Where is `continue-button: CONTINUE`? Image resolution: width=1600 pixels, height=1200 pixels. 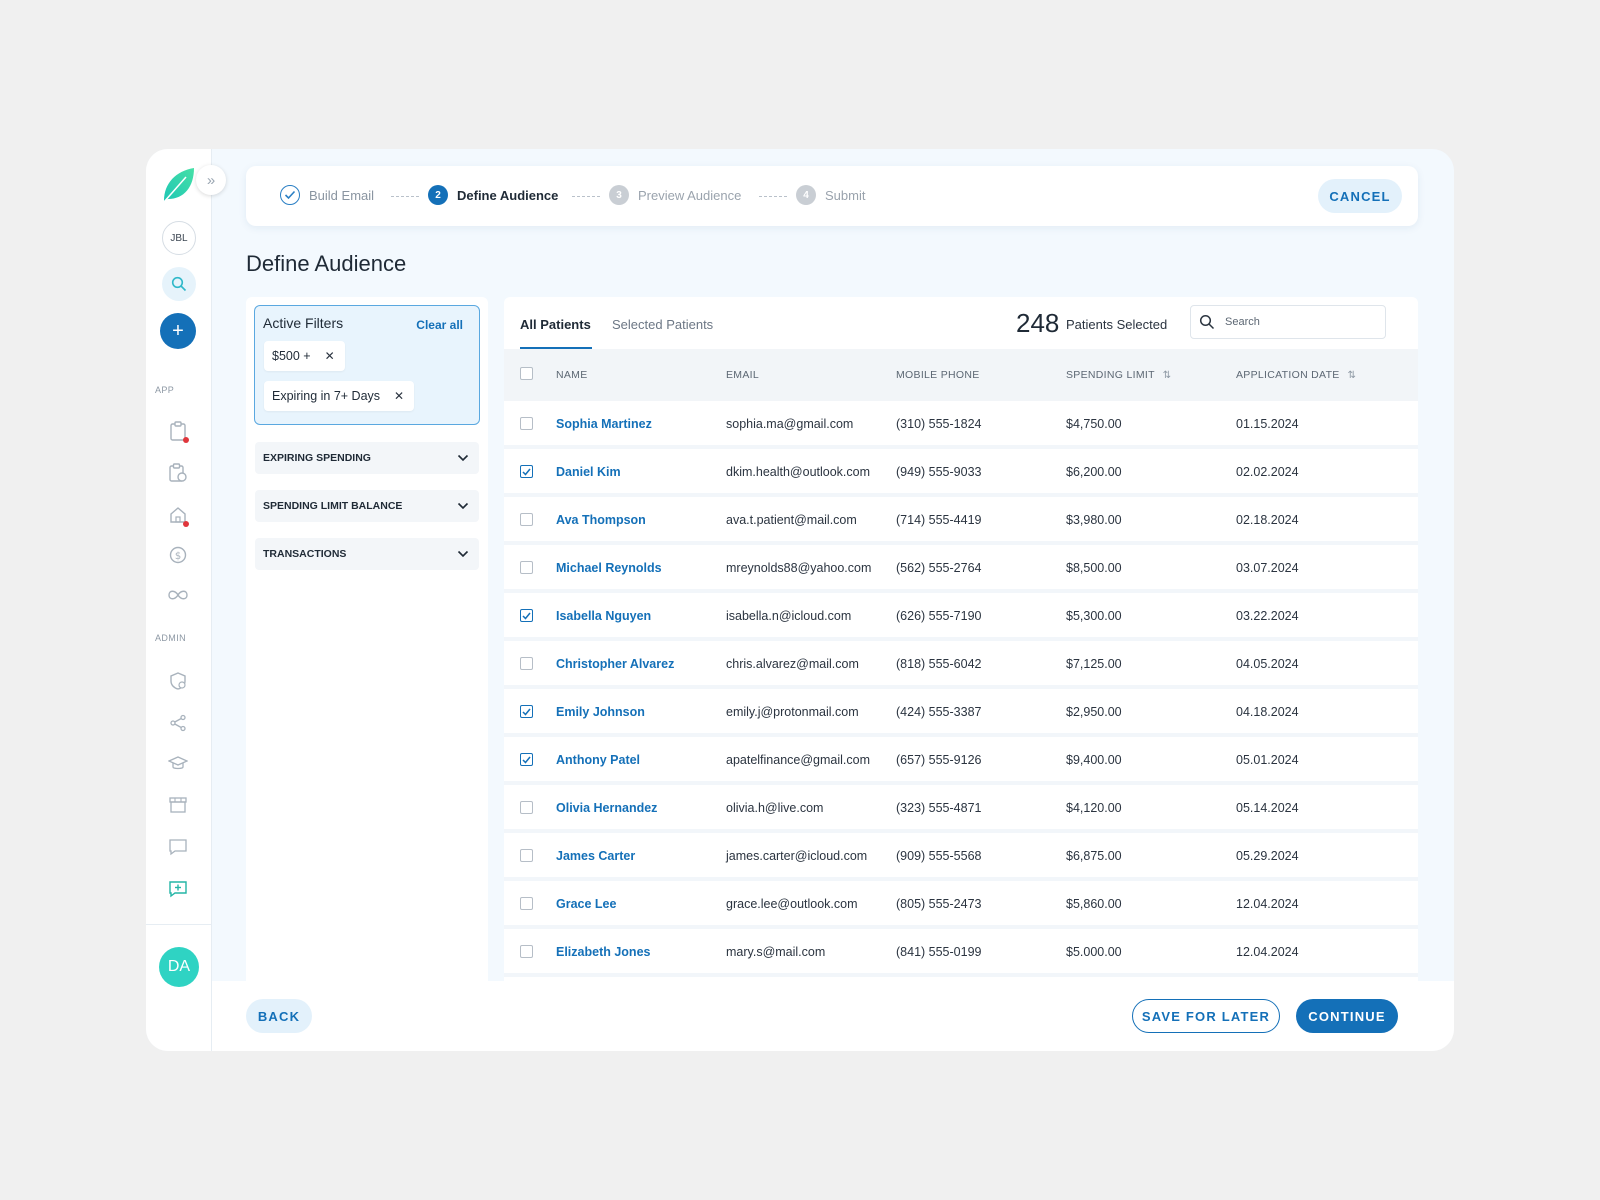
continue-button: CONTINUE is located at coordinates (1347, 1016).